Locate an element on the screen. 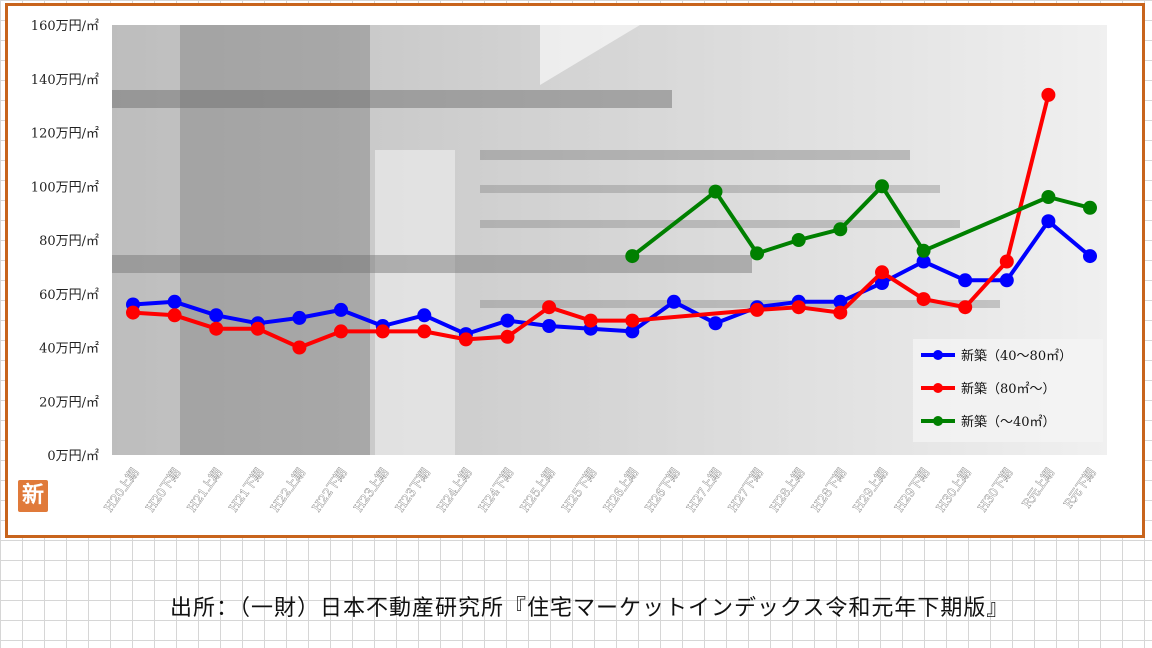 The height and width of the screenshot is (648, 1152). legend-label: 新築（80㎡～） is located at coordinates (1008, 389).